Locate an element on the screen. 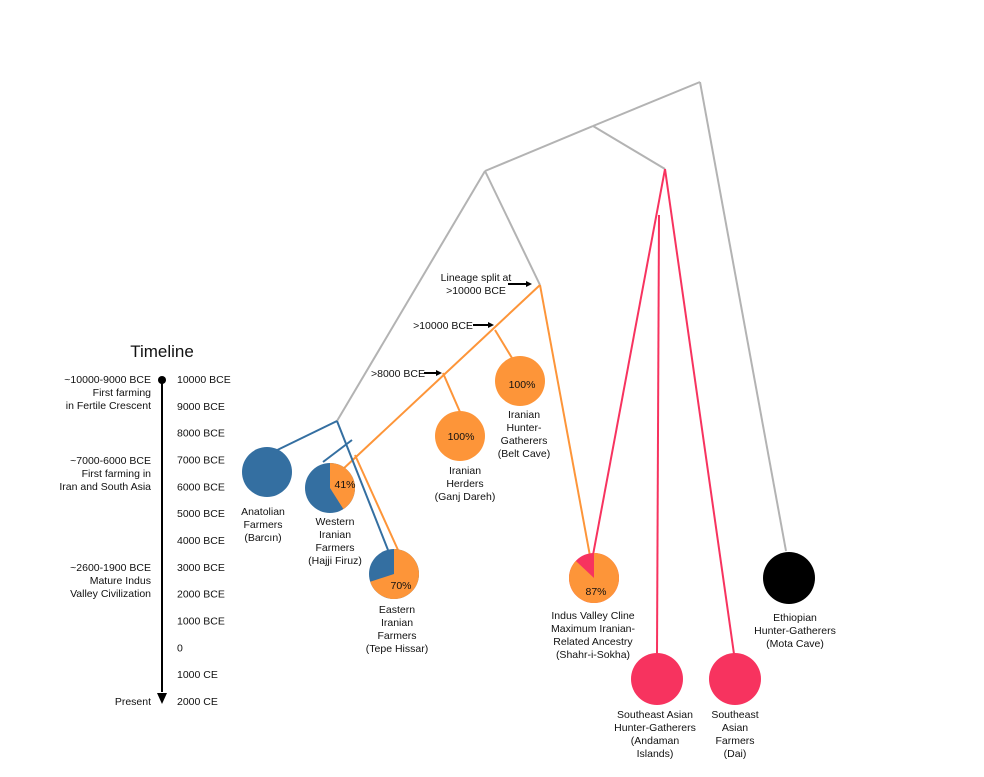 Image resolution: width=984 pixels, height=777 pixels. pct-western-iranian: 41% is located at coordinates (344, 485).